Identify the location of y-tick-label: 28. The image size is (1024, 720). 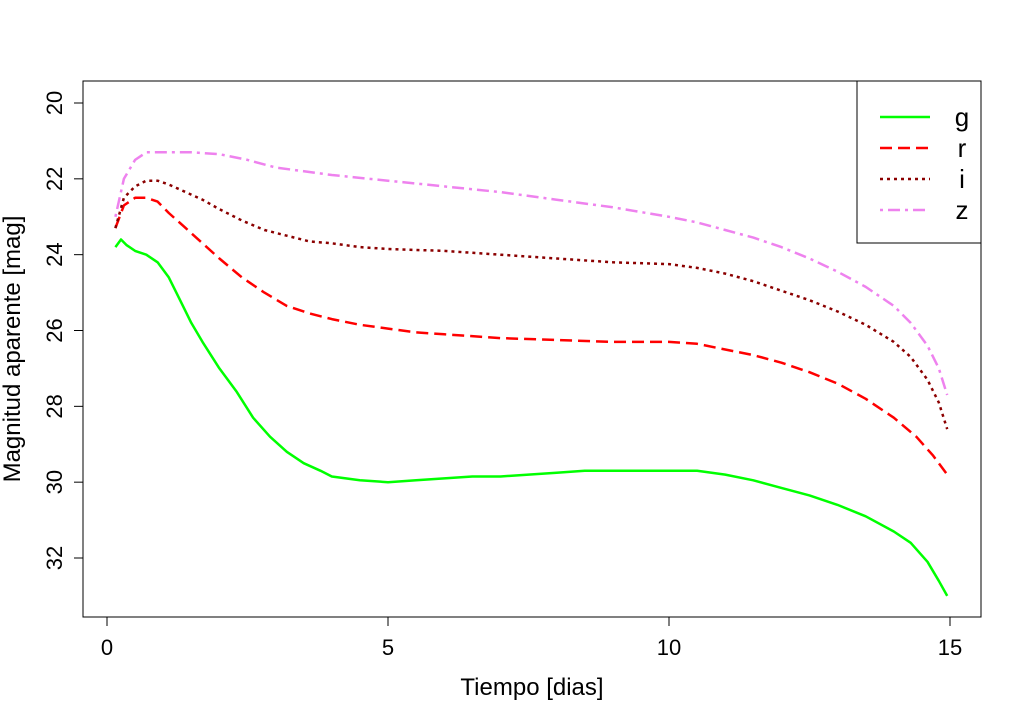
(54, 406).